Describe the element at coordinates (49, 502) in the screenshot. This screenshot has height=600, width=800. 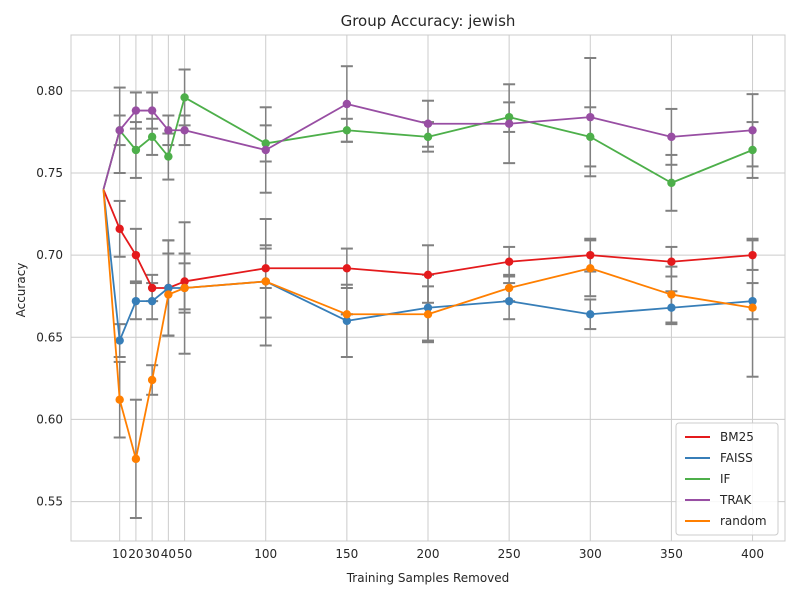
I see `y-tick-label: 0.55` at that location.